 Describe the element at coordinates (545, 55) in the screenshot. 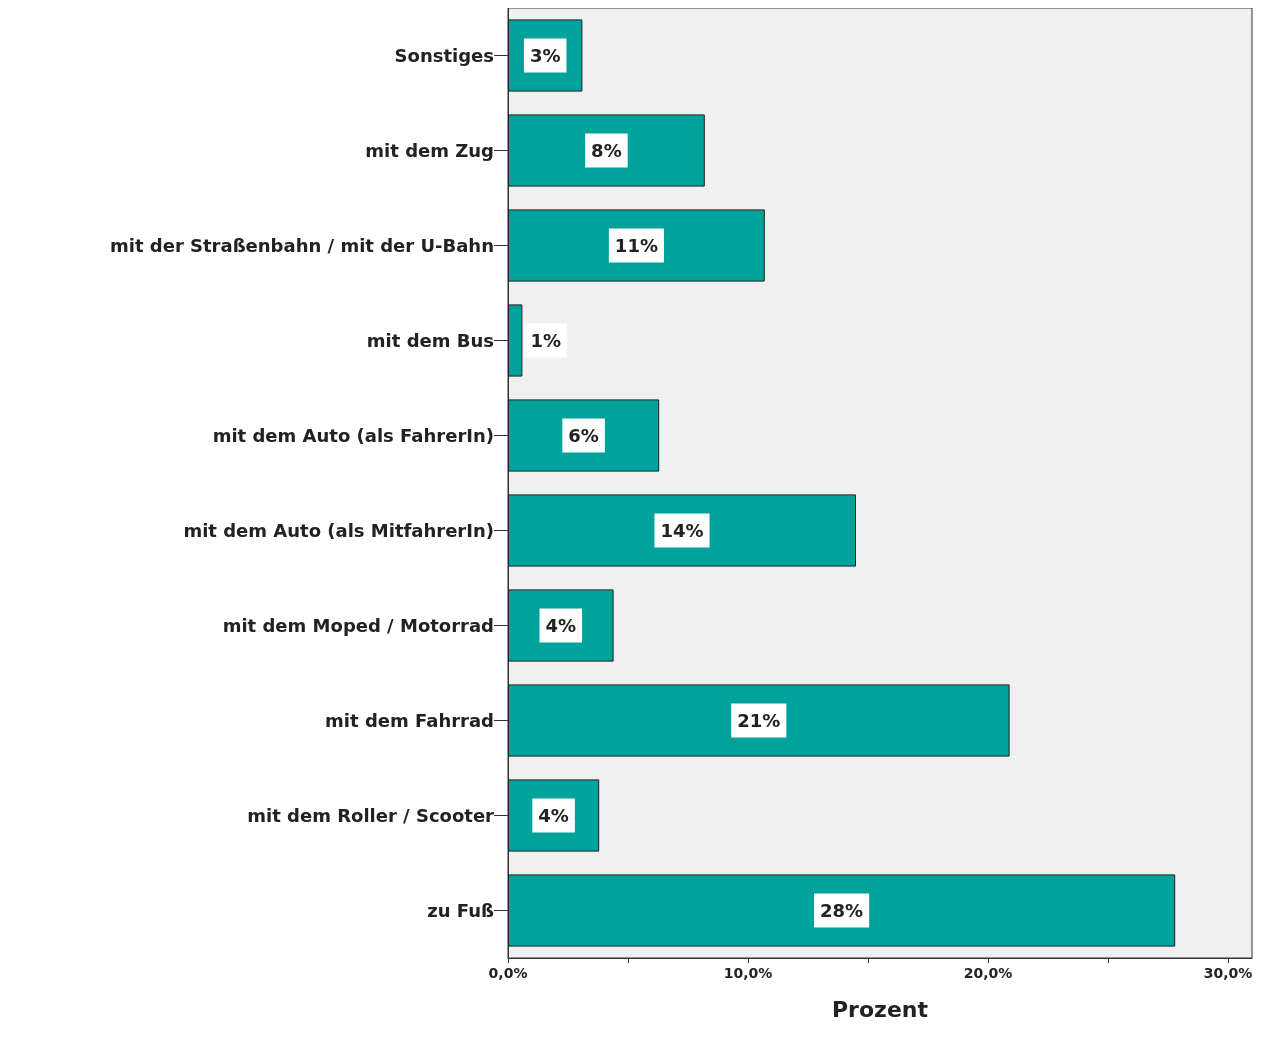

I see `data-label: 3%` at that location.